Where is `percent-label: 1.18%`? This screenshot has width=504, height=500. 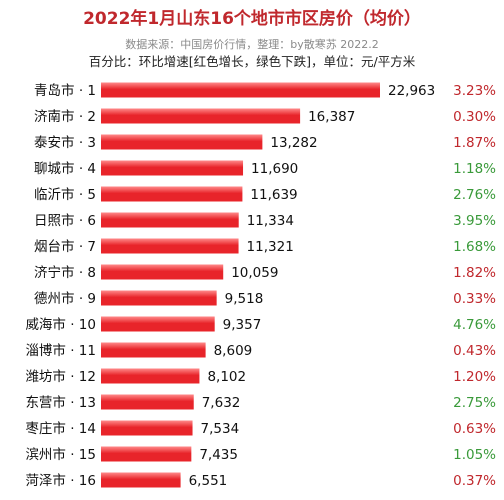 percent-label: 1.18% is located at coordinates (474, 169).